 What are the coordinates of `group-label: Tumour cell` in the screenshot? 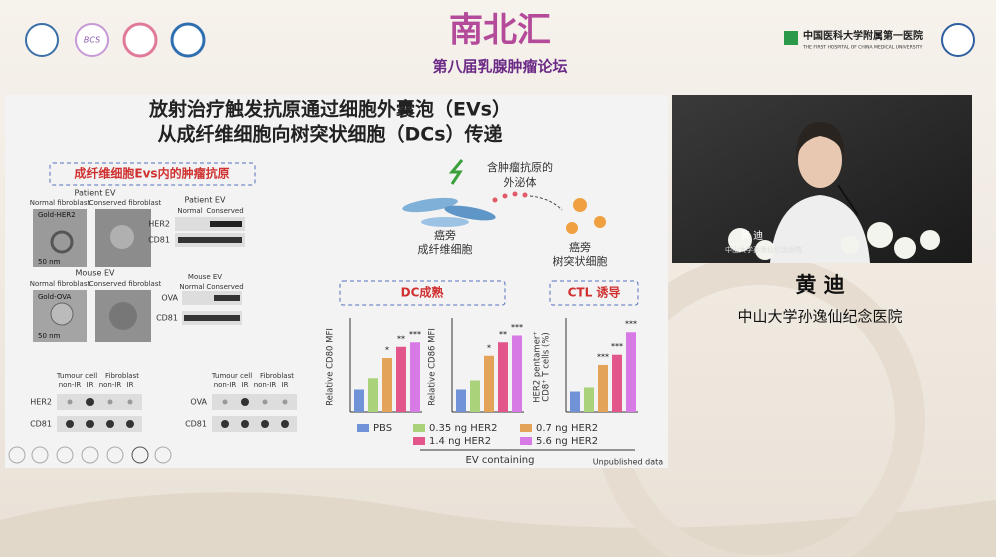 It's located at (76, 376).